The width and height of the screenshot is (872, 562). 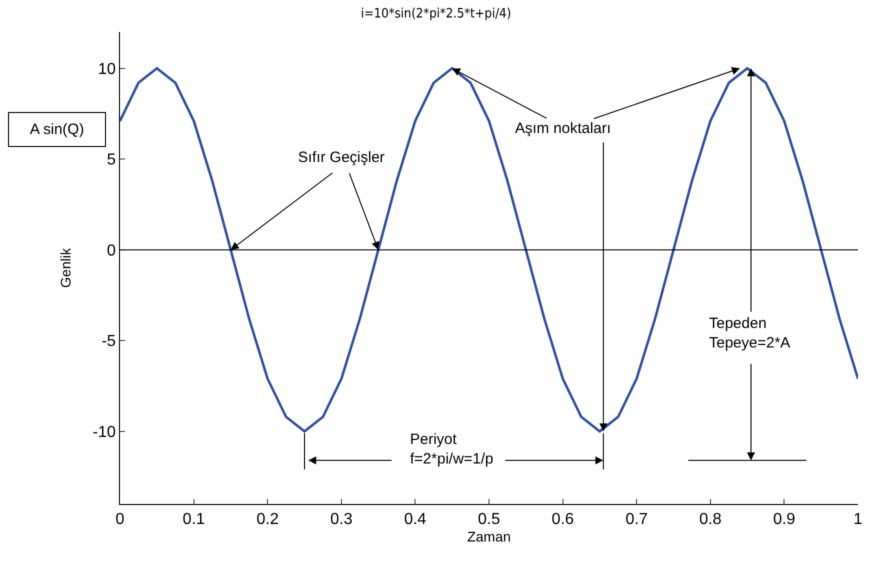 What do you see at coordinates (415, 519) in the screenshot?
I see `x-tick-label: 0.4` at bounding box center [415, 519].